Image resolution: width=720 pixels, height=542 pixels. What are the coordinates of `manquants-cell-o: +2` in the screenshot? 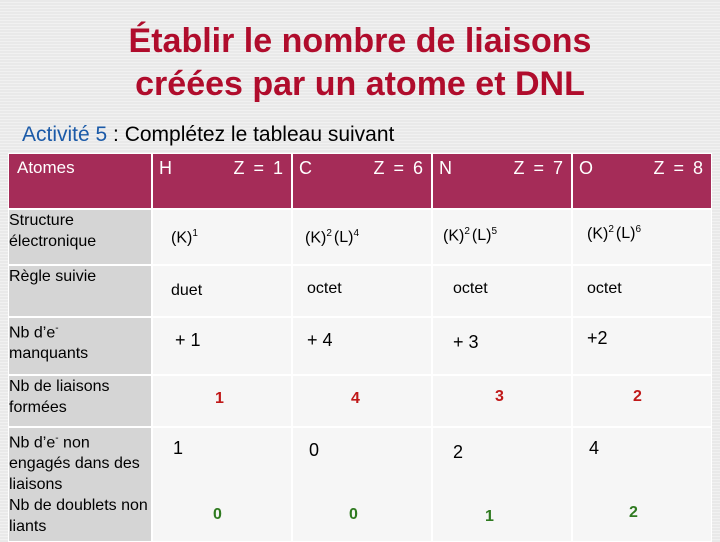 It's located at (642, 346).